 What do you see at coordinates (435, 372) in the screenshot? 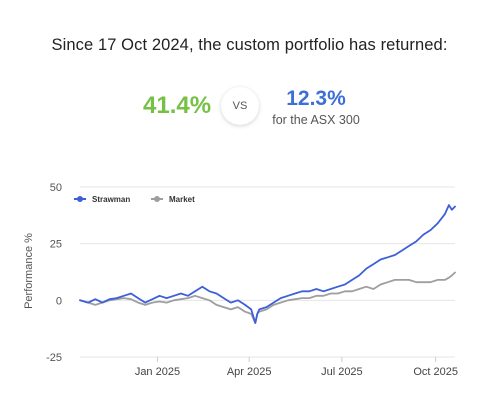
I see `x-tick-label: Oct 2025` at bounding box center [435, 372].